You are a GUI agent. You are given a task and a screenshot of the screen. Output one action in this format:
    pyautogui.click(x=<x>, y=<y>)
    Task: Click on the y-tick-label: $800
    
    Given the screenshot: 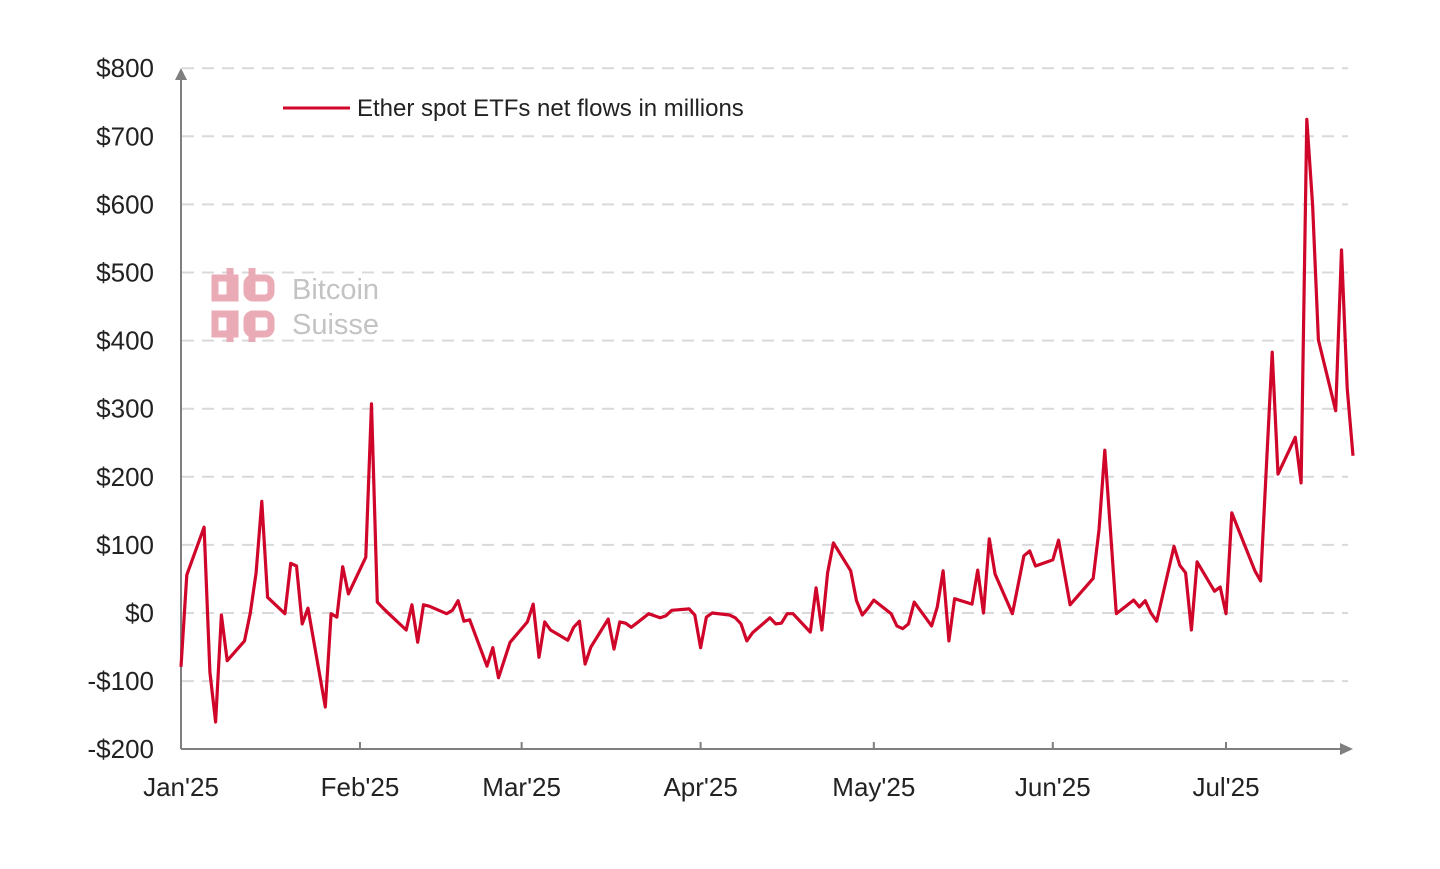 What is the action you would take?
    pyautogui.click(x=125, y=68)
    